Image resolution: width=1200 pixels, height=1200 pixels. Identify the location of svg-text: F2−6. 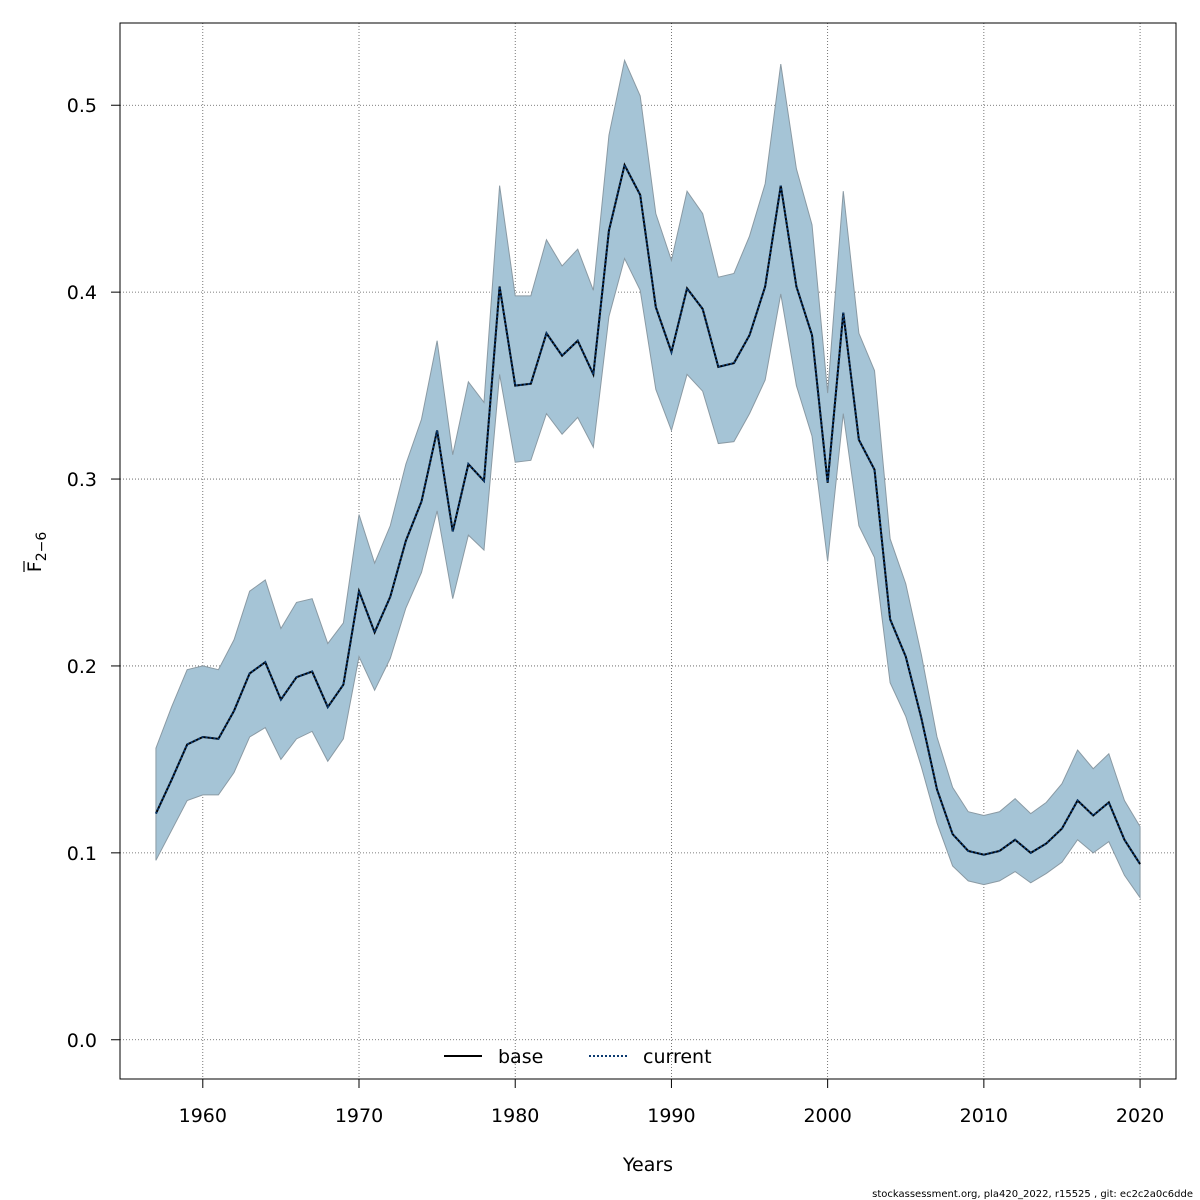
(37, 552).